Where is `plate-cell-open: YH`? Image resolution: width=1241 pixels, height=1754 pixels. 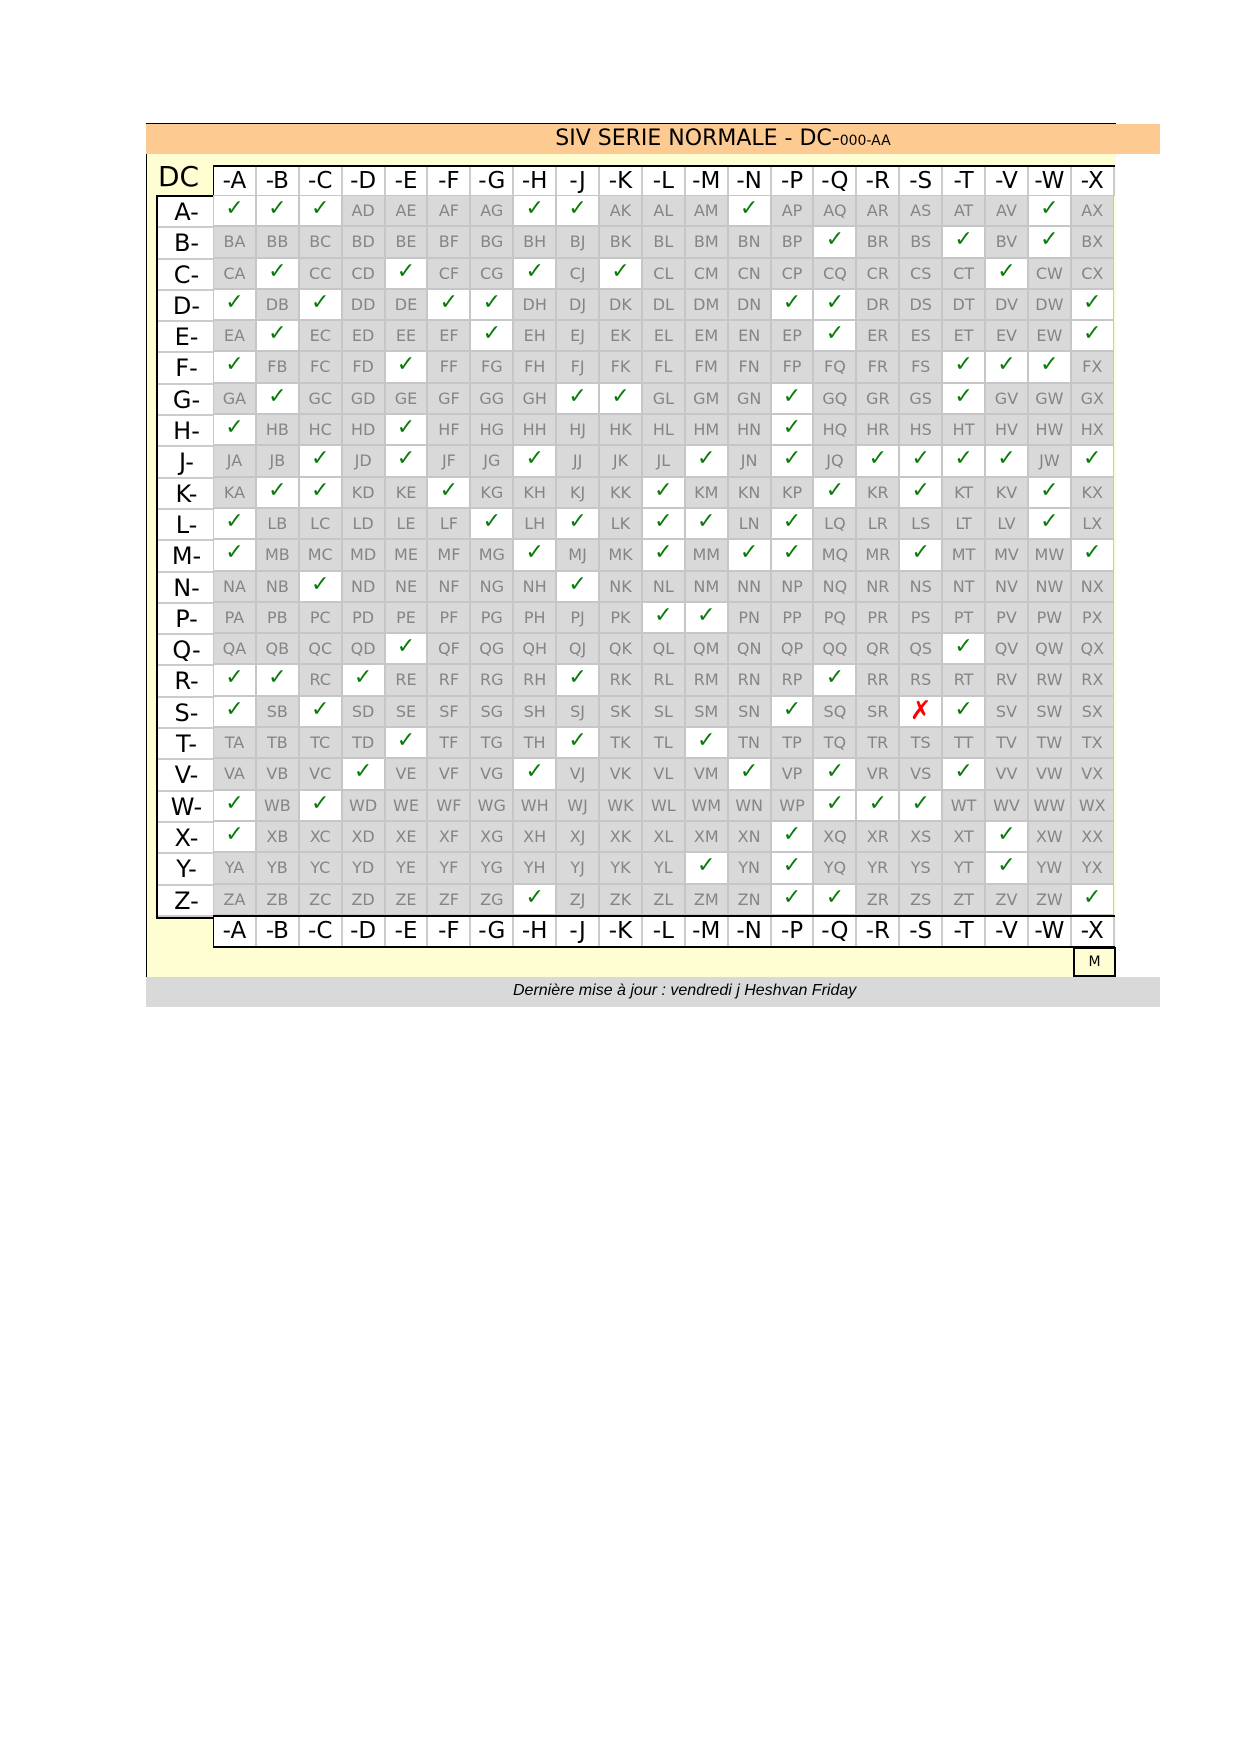
plate-cell-open: YH is located at coordinates (535, 868).